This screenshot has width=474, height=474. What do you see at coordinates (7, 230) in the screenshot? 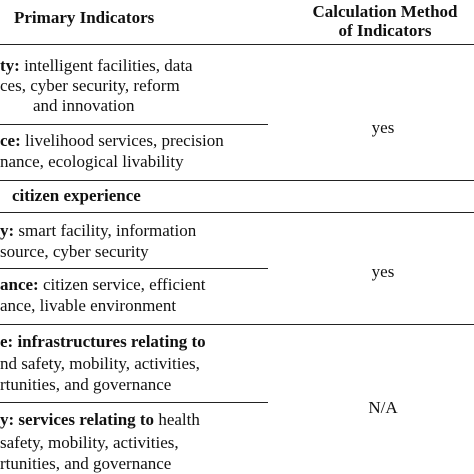
I see `text-part: y:` at bounding box center [7, 230].